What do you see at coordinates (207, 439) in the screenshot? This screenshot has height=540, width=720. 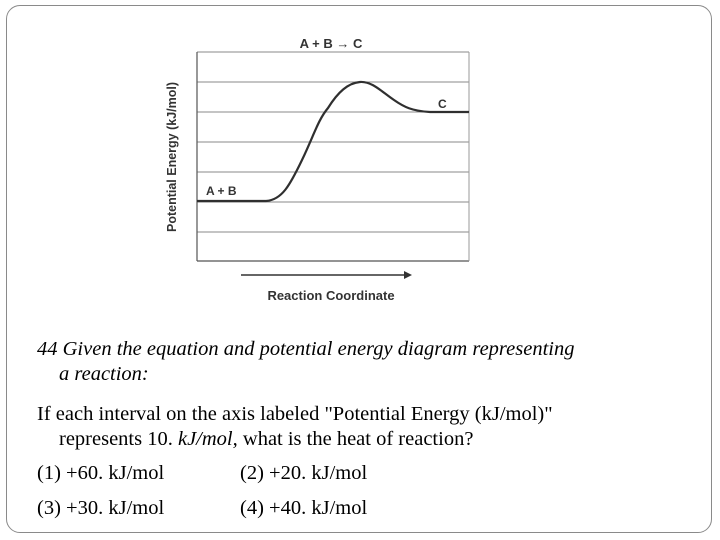 I see `question-body-line2-unit: kJ/mol,` at bounding box center [207, 439].